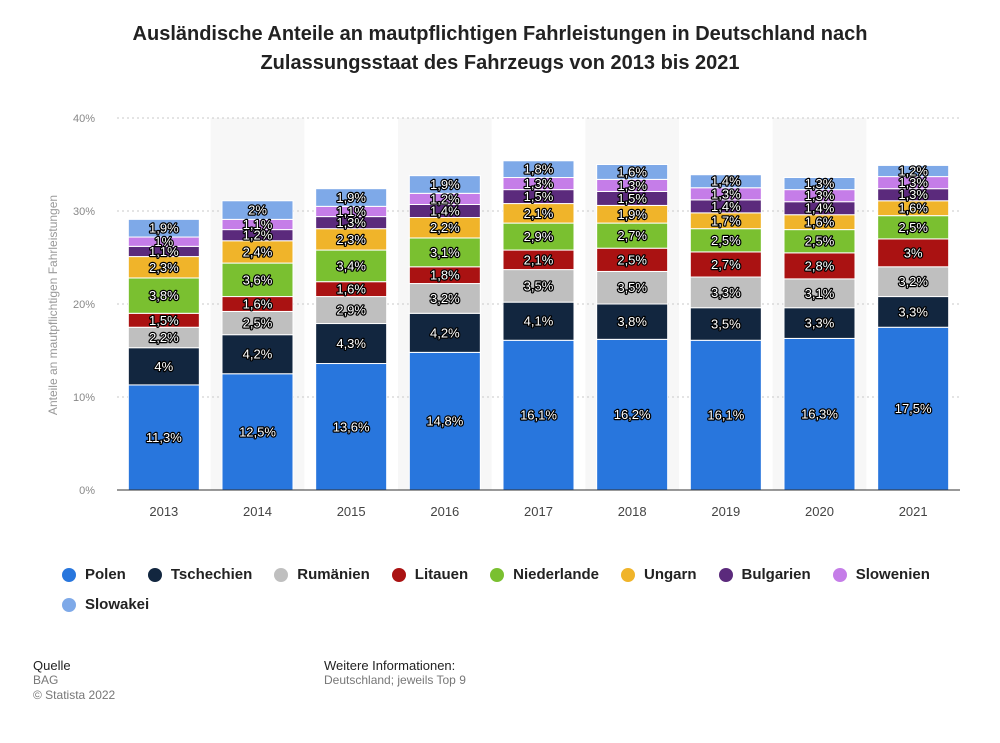 The image size is (1000, 743). I want to click on legend-label: Slowenien, so click(892, 574).